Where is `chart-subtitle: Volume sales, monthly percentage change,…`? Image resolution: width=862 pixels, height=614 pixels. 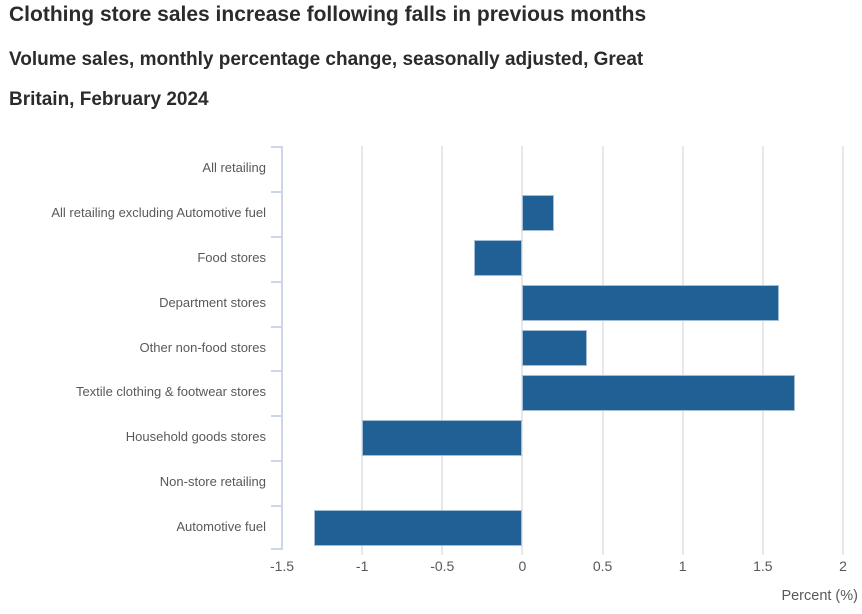 chart-subtitle: Volume sales, monthly percentage change,… is located at coordinates (326, 79).